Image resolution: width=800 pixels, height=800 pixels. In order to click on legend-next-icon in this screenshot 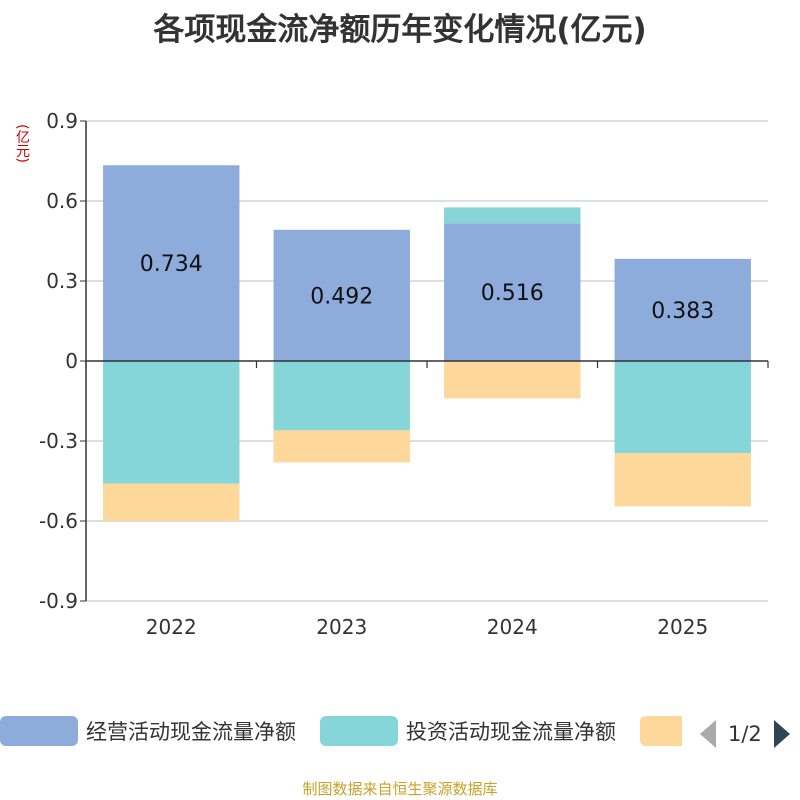, I will do `click(781, 734)`.